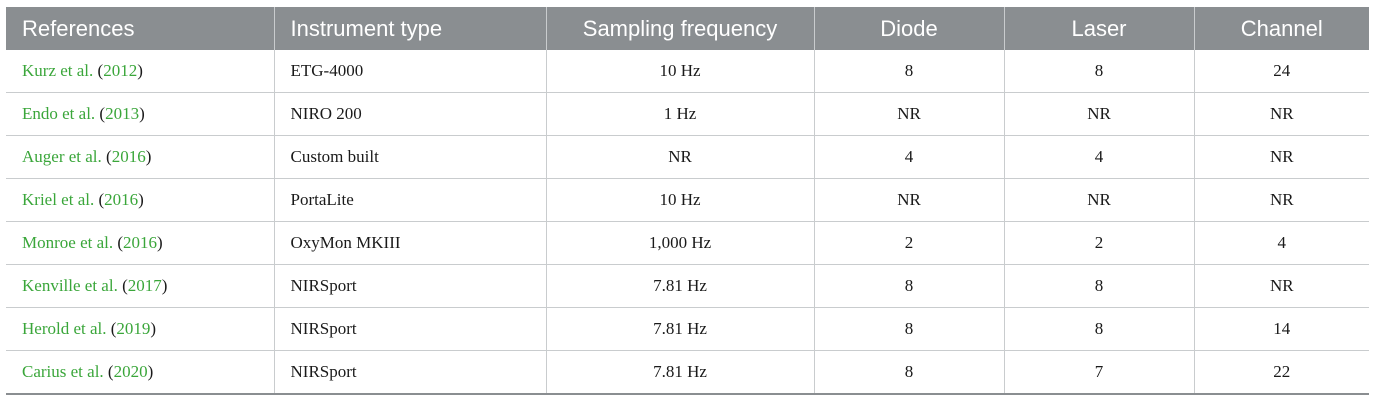 This screenshot has height=401, width=1375. What do you see at coordinates (1099, 243) in the screenshot?
I see `cell-laser: 2` at bounding box center [1099, 243].